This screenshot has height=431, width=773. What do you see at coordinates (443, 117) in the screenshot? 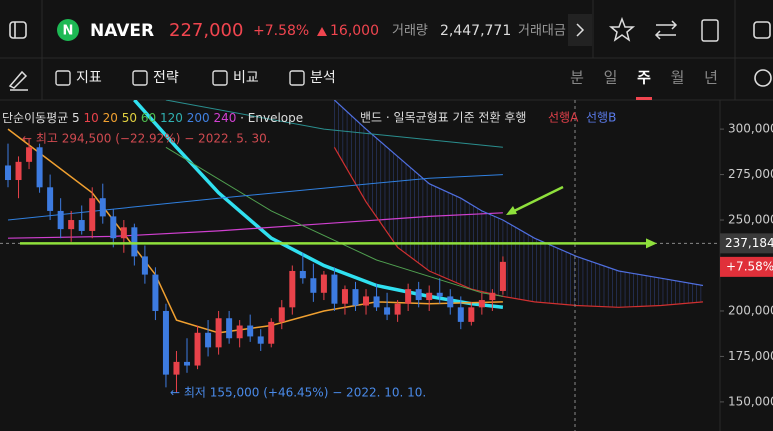
I see `legend-ichimoku: 밴드 · 일목균형표 기준 전환 후행` at bounding box center [443, 117].